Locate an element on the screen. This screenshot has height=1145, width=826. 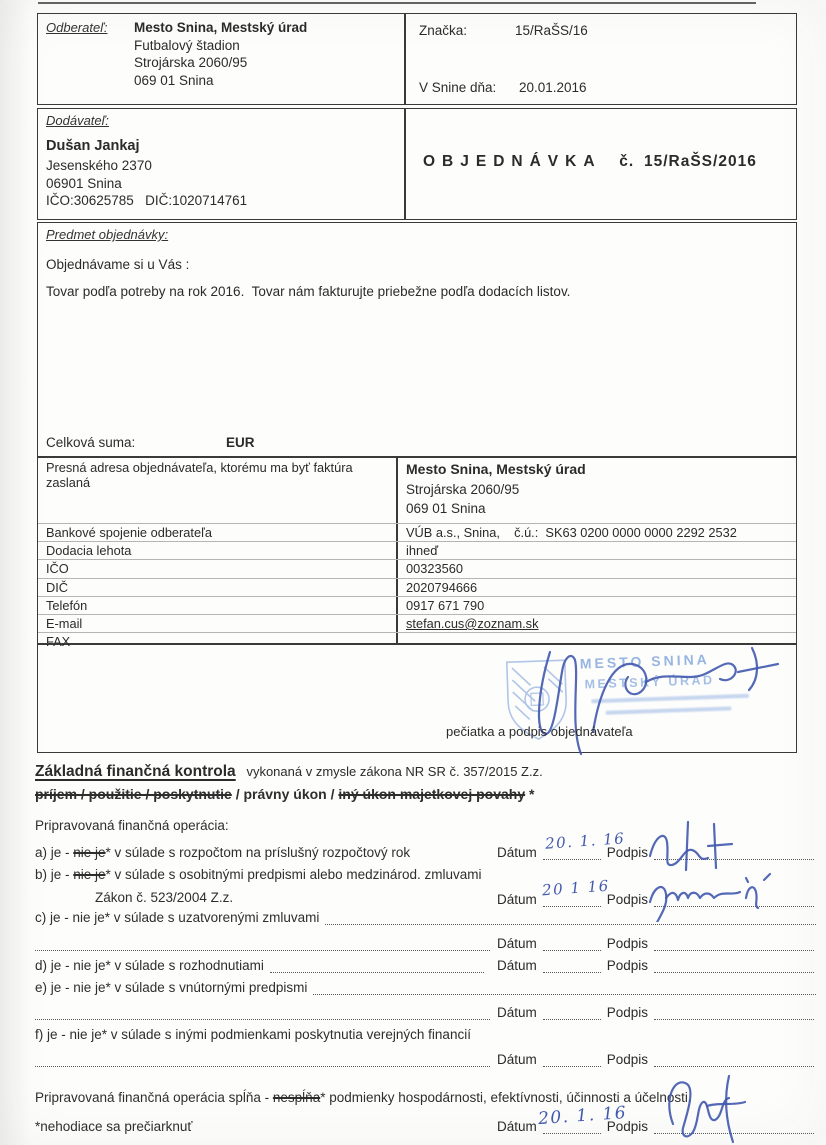
table-row-ico: IČO 00323560 is located at coordinates (417, 569).